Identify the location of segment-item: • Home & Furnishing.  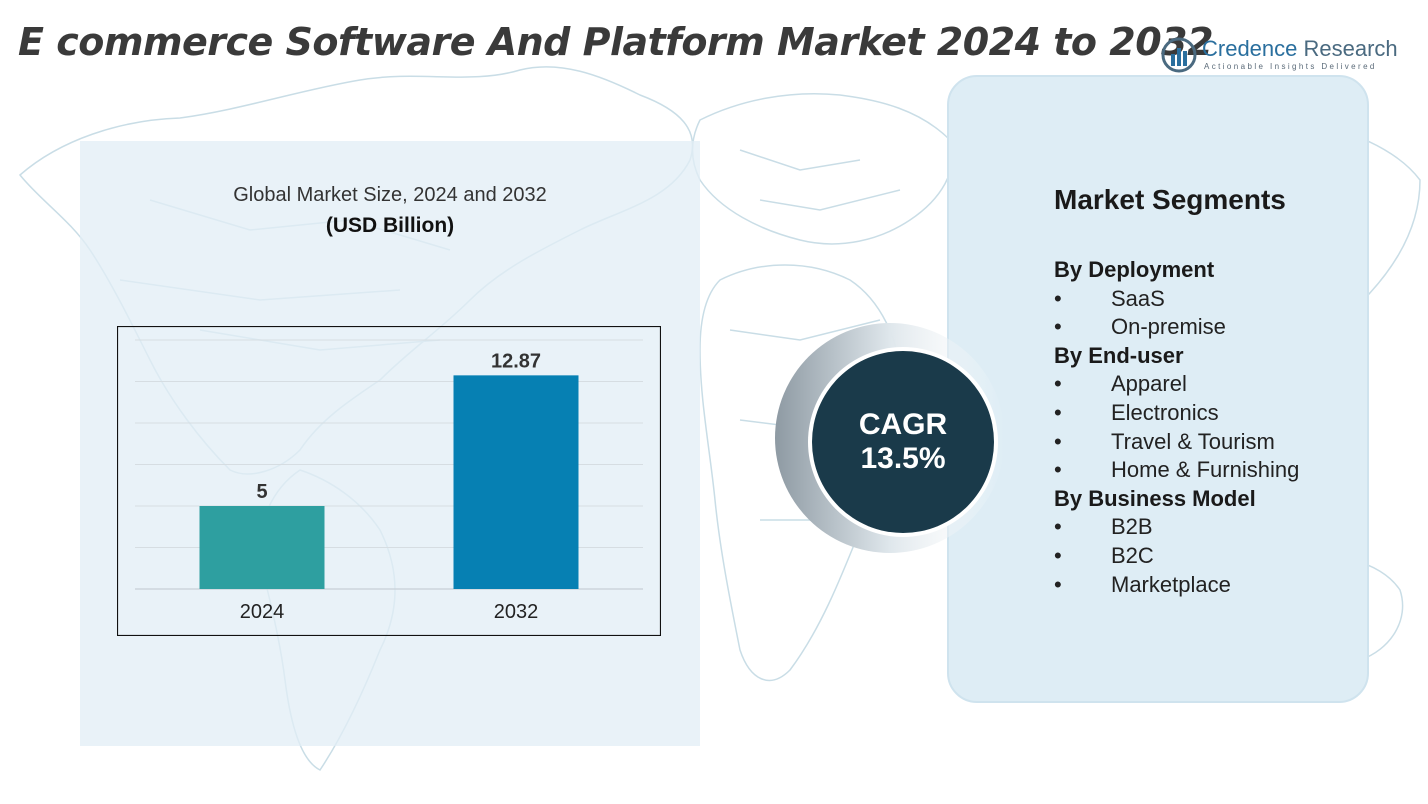
(1209, 470).